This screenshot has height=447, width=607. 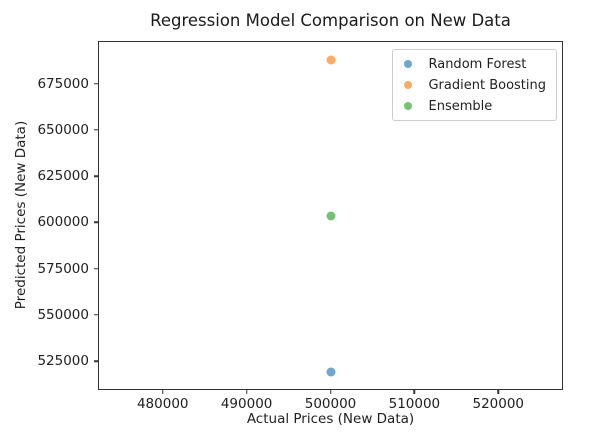 I want to click on y-axis-tick-label: 525000, so click(x=63, y=361).